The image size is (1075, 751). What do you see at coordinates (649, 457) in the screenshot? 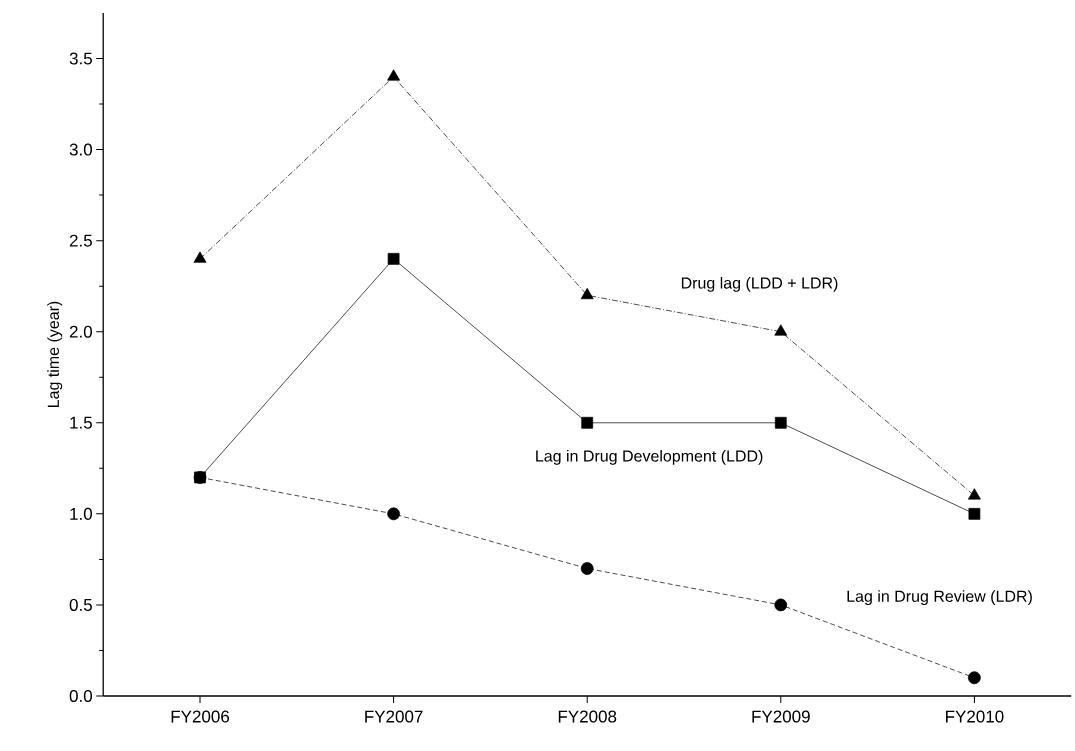
I see `series-label: Lag in Drug Development (LDD)` at bounding box center [649, 457].